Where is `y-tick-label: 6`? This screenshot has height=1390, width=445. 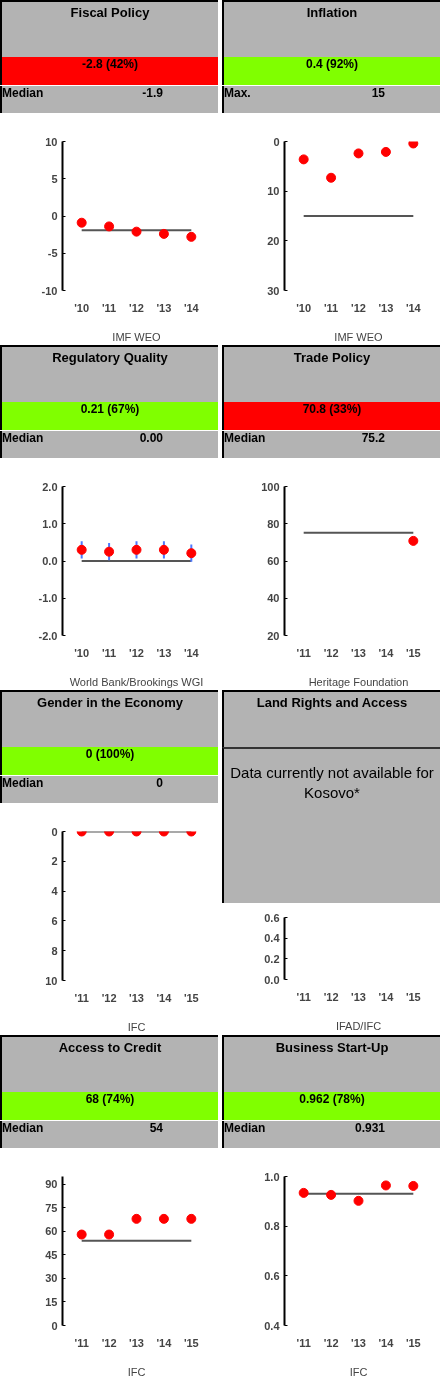 y-tick-label: 6 is located at coordinates (54, 920).